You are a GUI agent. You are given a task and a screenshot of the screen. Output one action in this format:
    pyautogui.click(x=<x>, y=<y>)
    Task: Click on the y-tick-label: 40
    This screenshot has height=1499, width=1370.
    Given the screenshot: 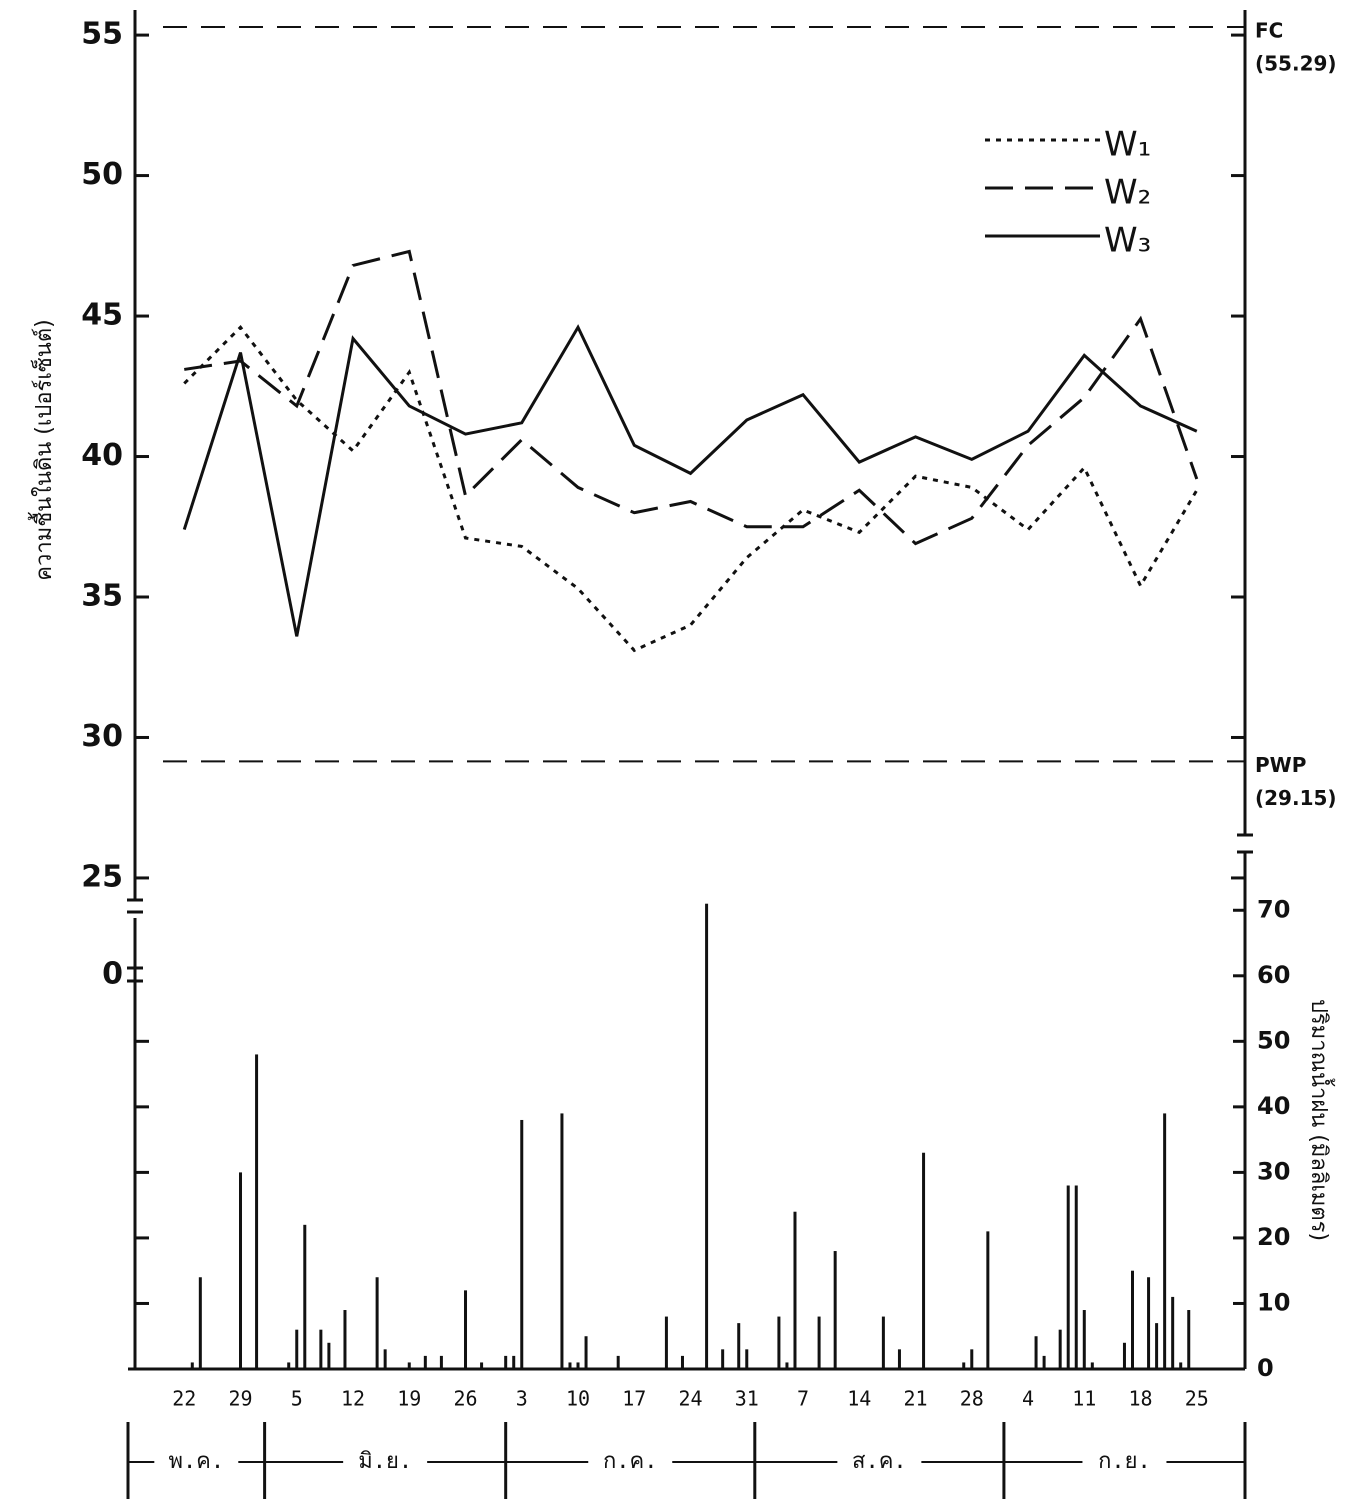 What is the action you would take?
    pyautogui.click(x=102, y=455)
    